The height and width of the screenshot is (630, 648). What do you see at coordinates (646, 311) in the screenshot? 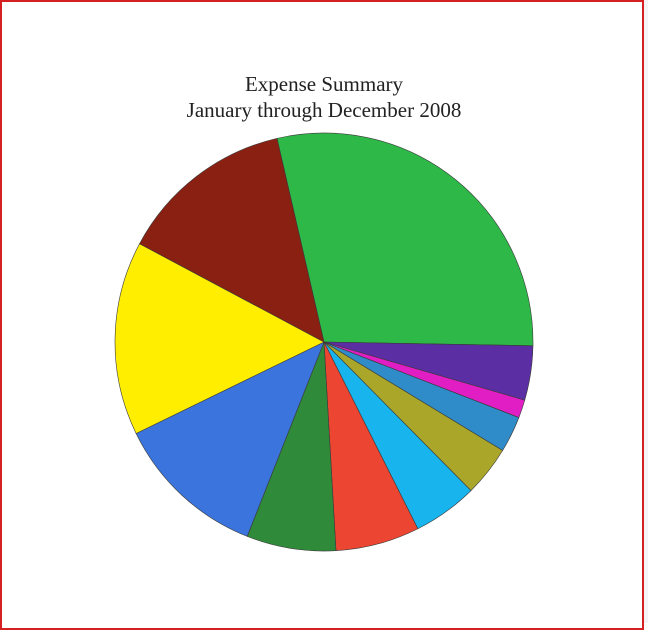
I see `page-edge` at bounding box center [646, 311].